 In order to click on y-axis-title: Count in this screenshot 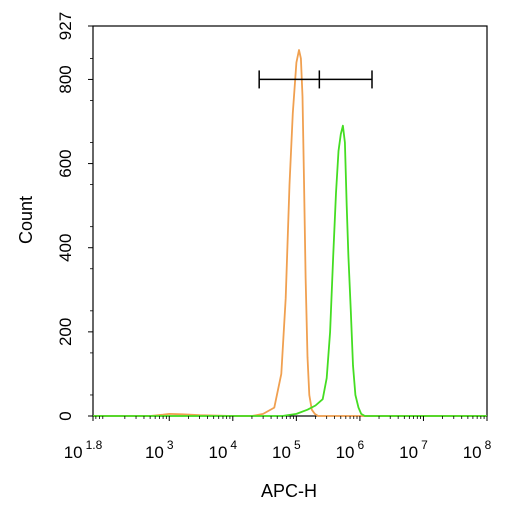, I will do `click(26, 220)`.